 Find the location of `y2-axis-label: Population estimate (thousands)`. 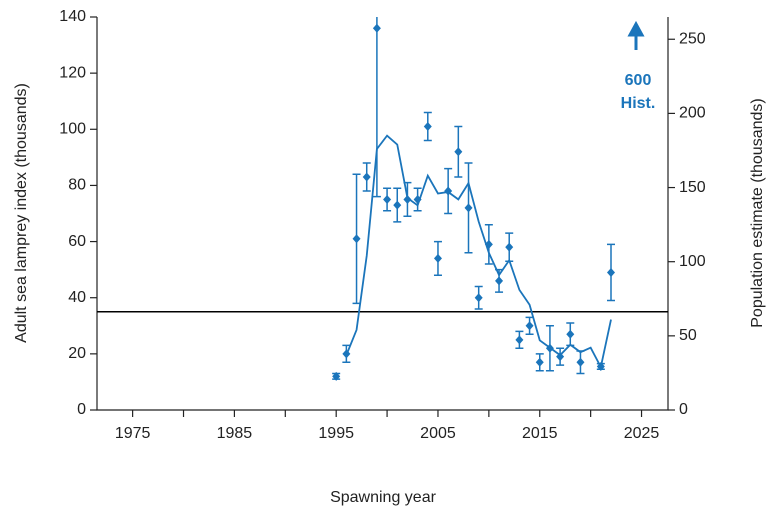

y2-axis-label: Population estimate (thousands) is located at coordinates (757, 212).